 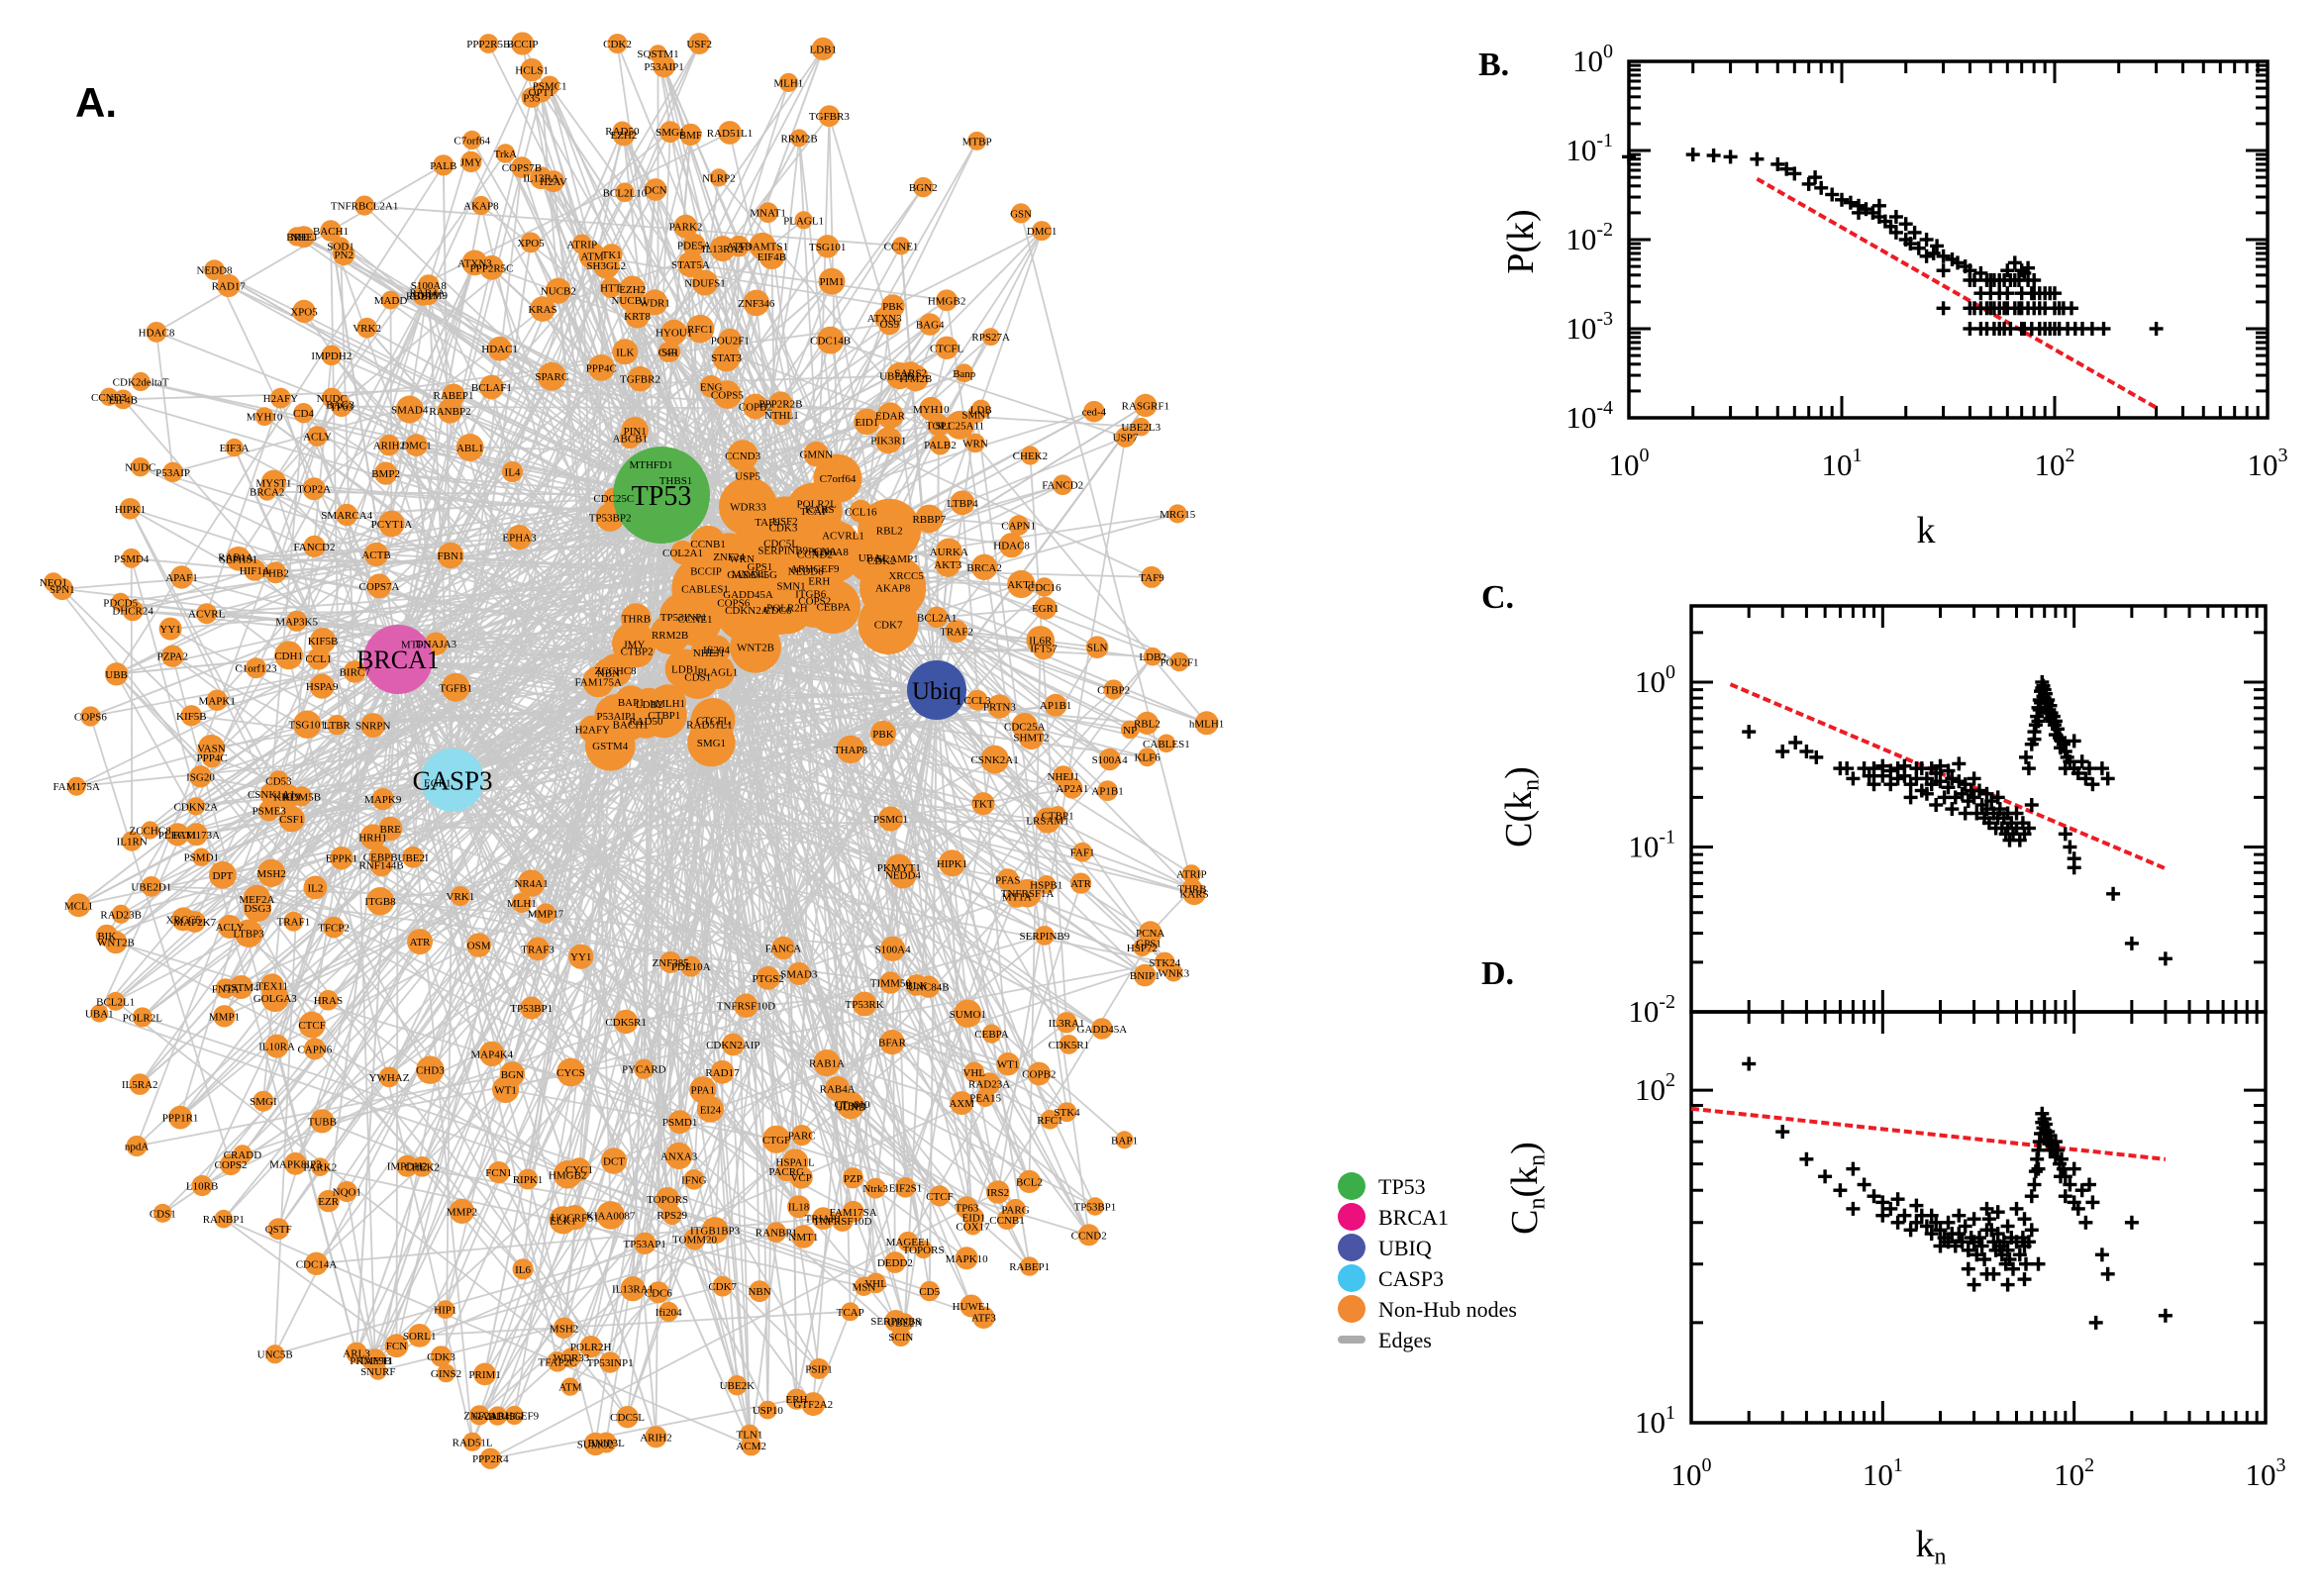 I want to click on gene-label: LTBP4, so click(x=963, y=504).